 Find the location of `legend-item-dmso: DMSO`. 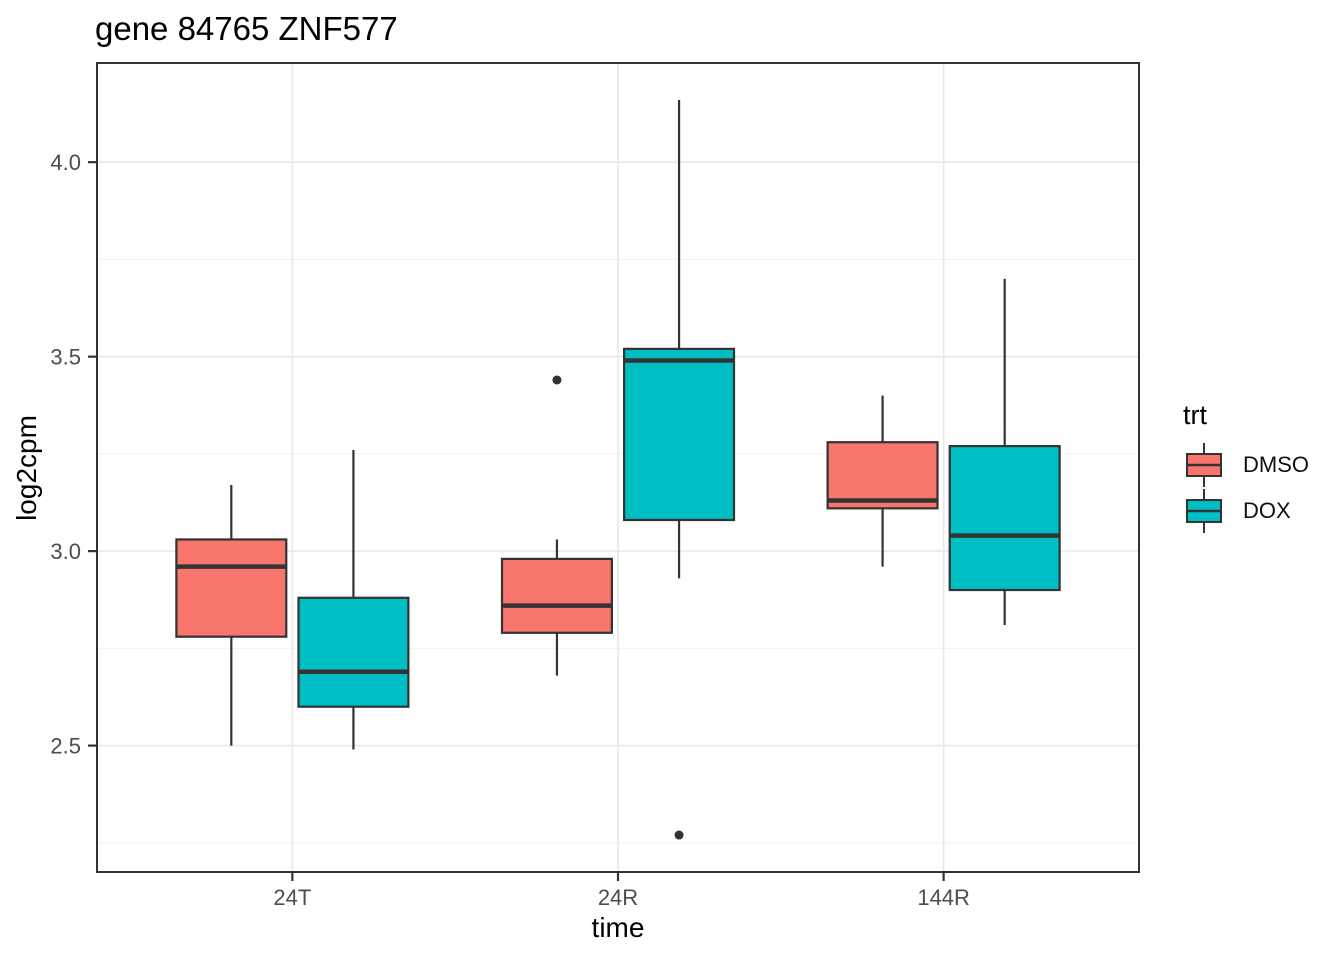

legend-item-dmso: DMSO is located at coordinates (1239, 465).